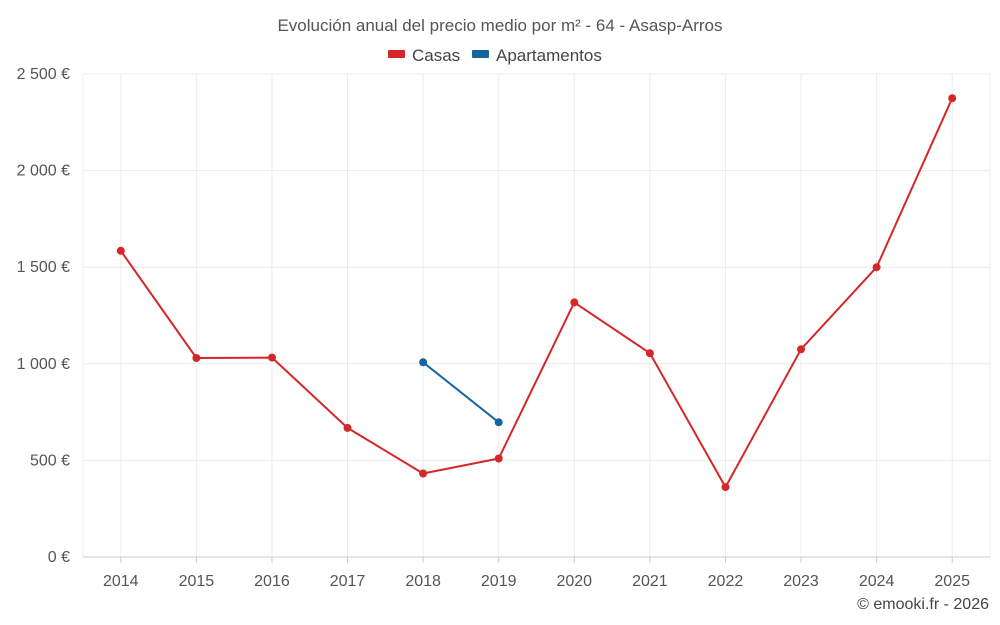 Image resolution: width=1000 pixels, height=625 pixels. Describe the element at coordinates (498, 458) in the screenshot. I see `data-point-casas-2019` at that location.